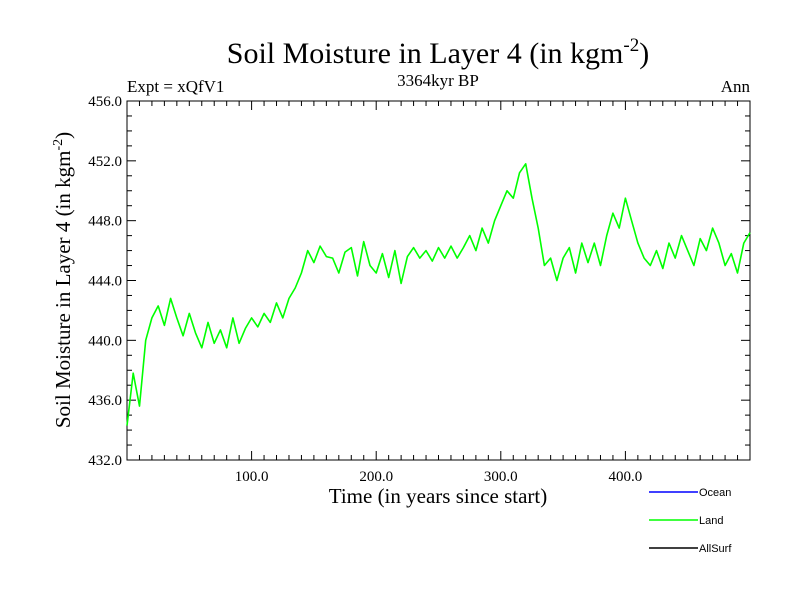 This screenshot has height=600, width=800. Describe the element at coordinates (715, 493) in the screenshot. I see `legend-label-ocean: Ocean` at that location.